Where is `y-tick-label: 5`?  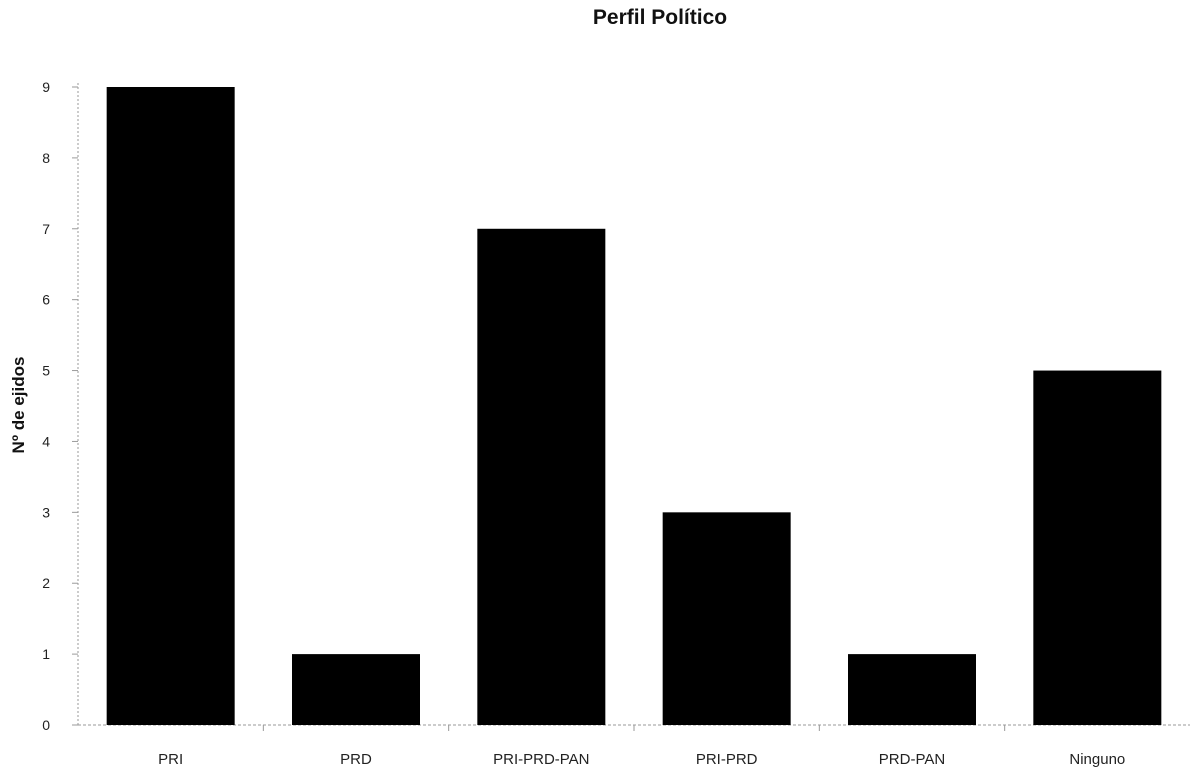 y-tick-label: 5 is located at coordinates (46, 371).